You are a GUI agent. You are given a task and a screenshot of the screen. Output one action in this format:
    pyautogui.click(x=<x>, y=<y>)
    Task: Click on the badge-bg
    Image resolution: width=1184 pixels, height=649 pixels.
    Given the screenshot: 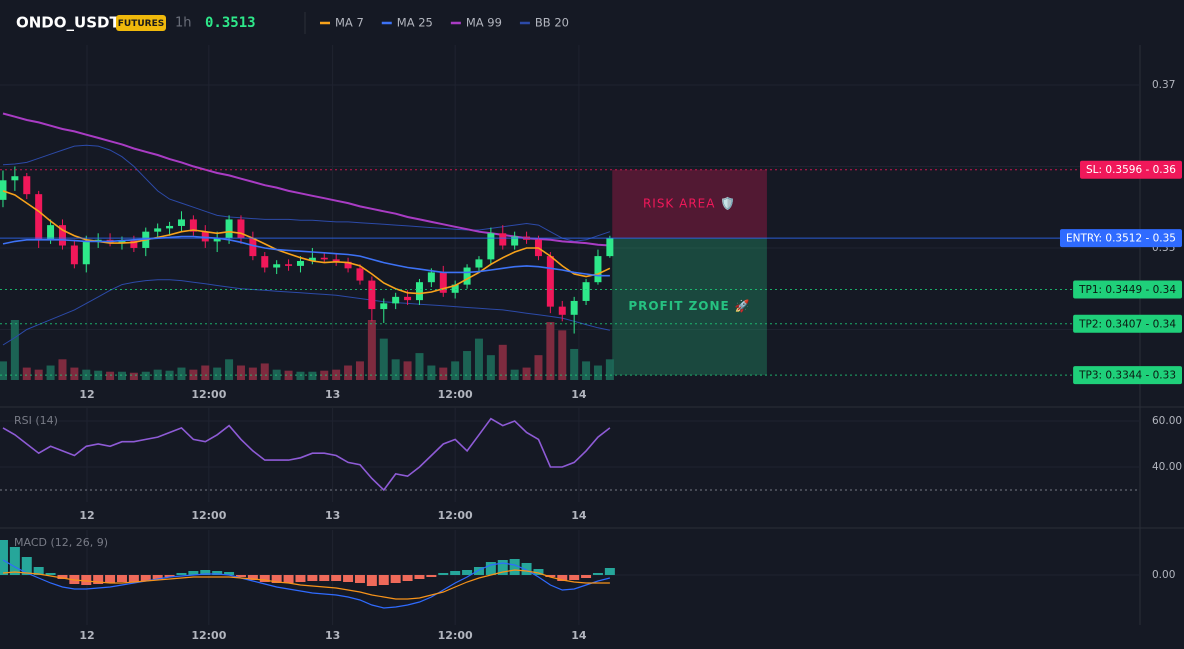 What is the action you would take?
    pyautogui.click(x=141, y=23)
    